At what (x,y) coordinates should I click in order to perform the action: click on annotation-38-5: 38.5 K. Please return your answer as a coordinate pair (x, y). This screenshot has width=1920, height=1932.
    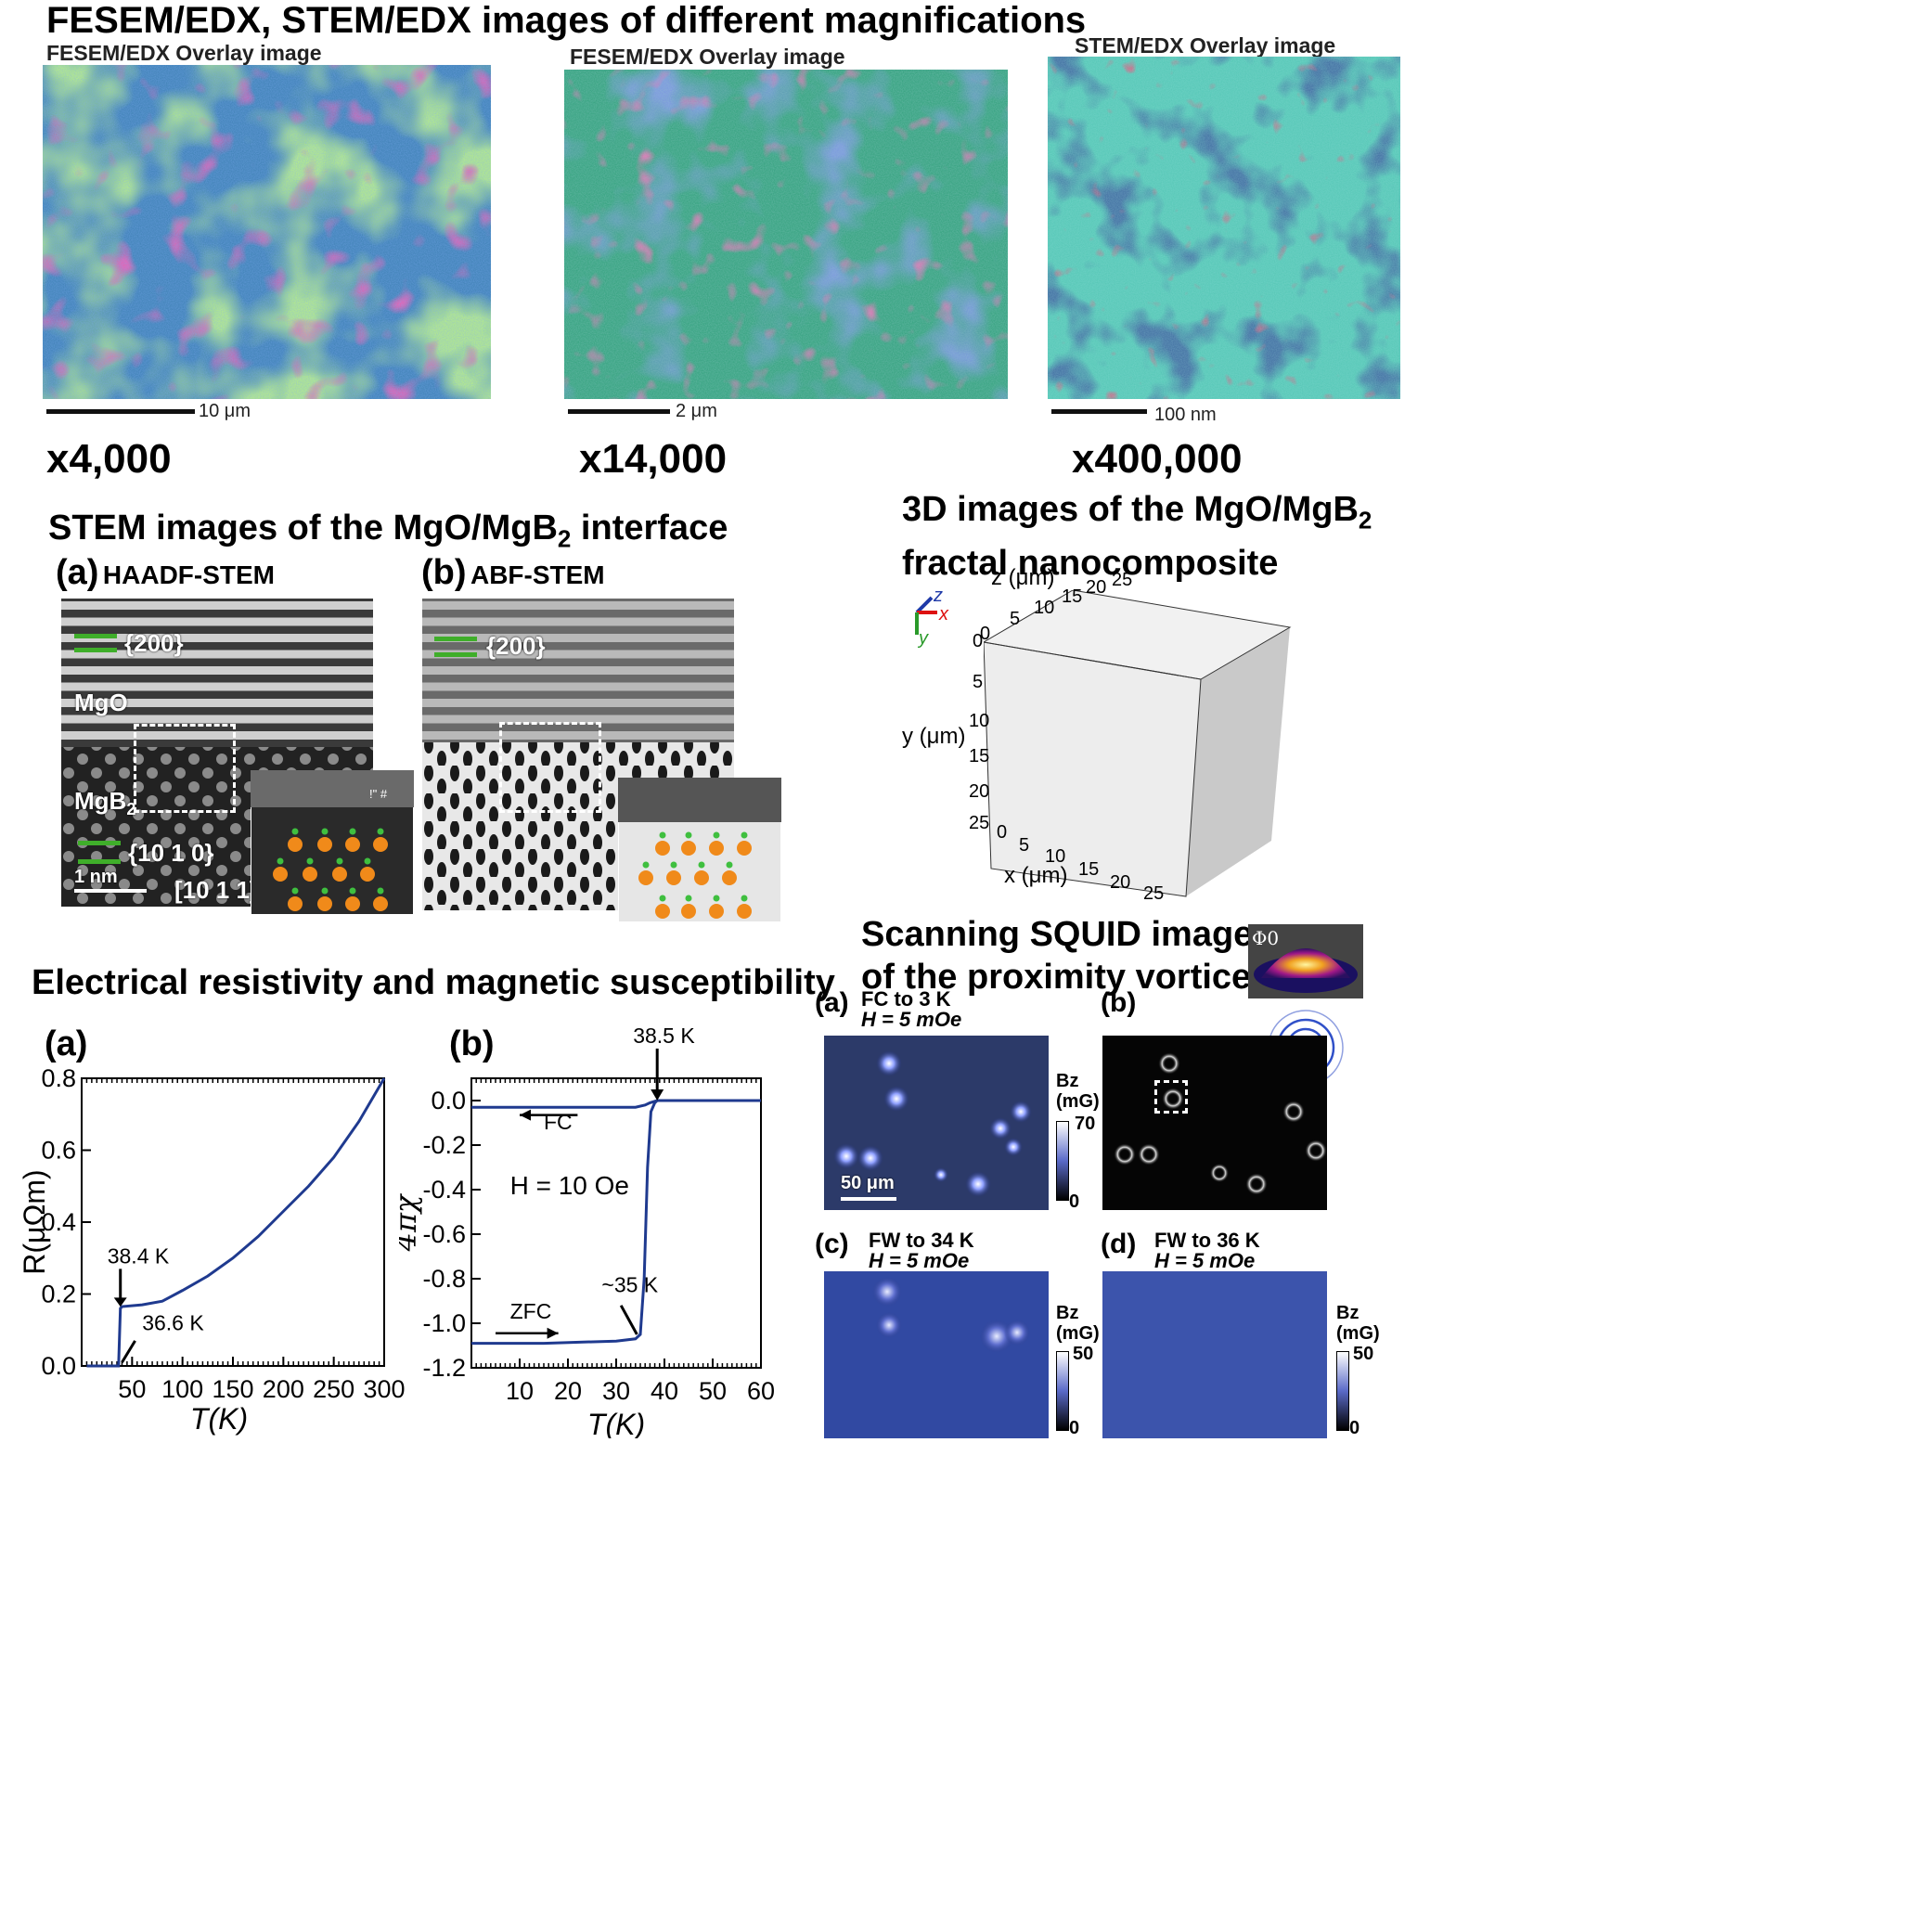
    Looking at the image, I should click on (664, 1036).